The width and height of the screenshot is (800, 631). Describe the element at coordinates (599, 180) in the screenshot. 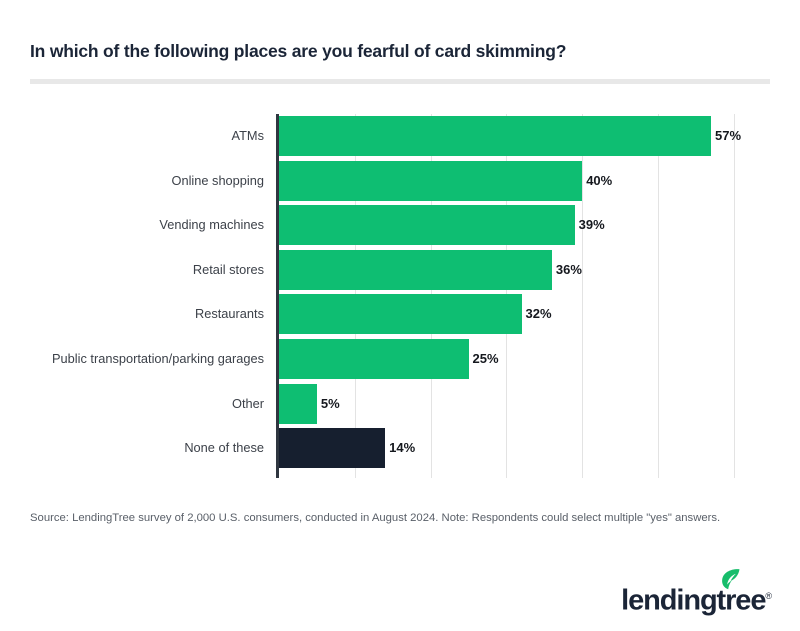

I see `bar-value-label: 40%` at that location.